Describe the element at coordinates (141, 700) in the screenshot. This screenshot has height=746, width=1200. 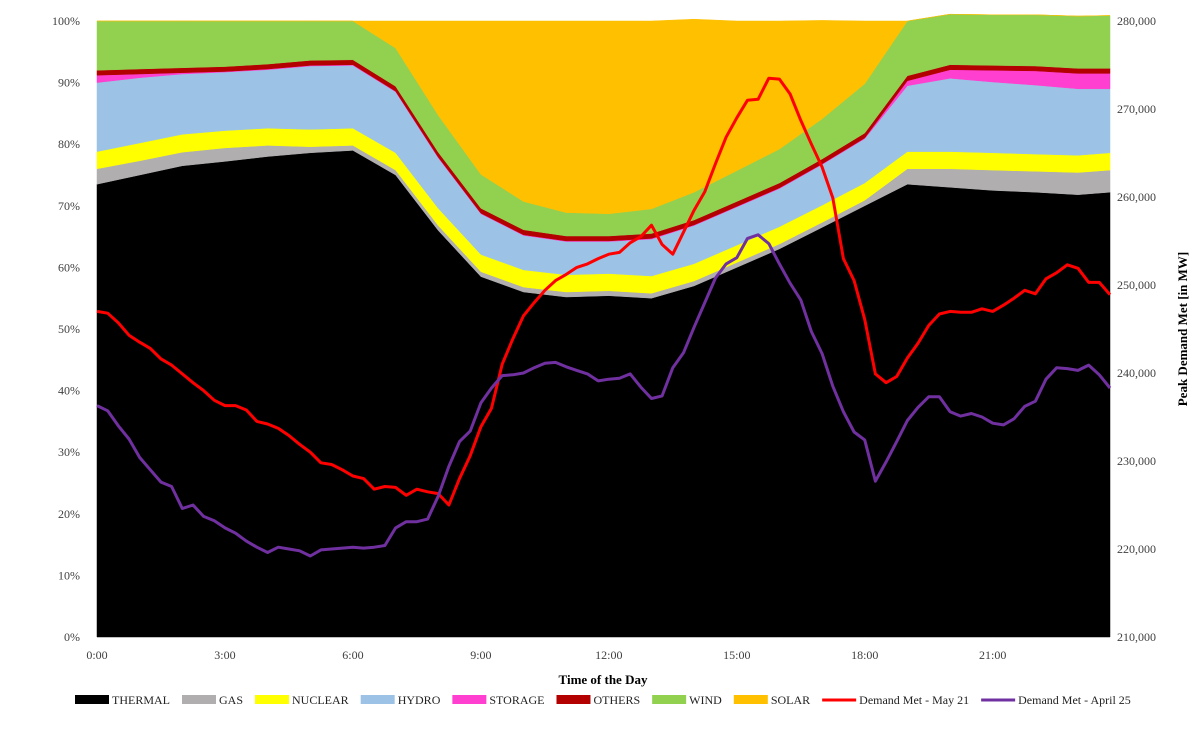
I see `legend-label: THERMAL` at that location.